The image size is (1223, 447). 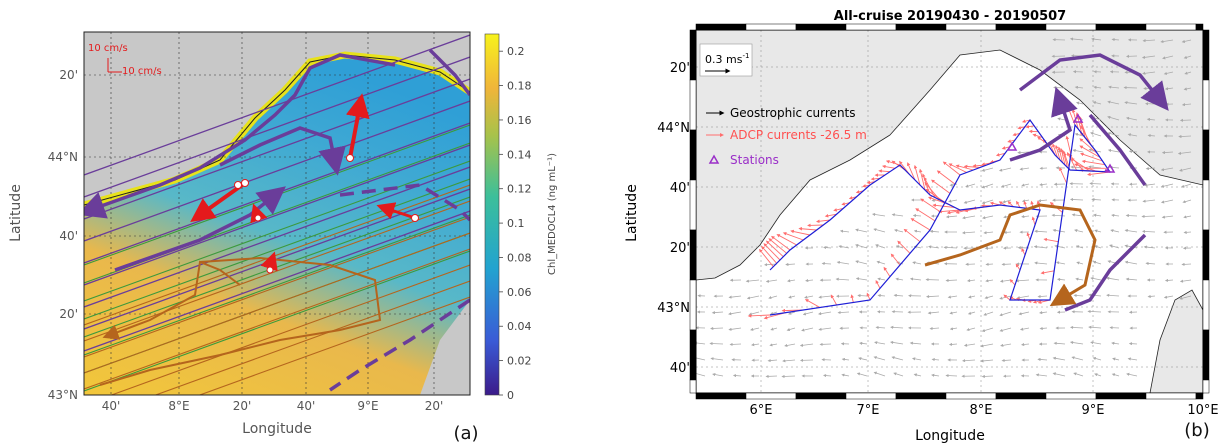 What do you see at coordinates (673, 128) in the screenshot?
I see `panel-b-y-tick-label: 44°N` at bounding box center [673, 128].